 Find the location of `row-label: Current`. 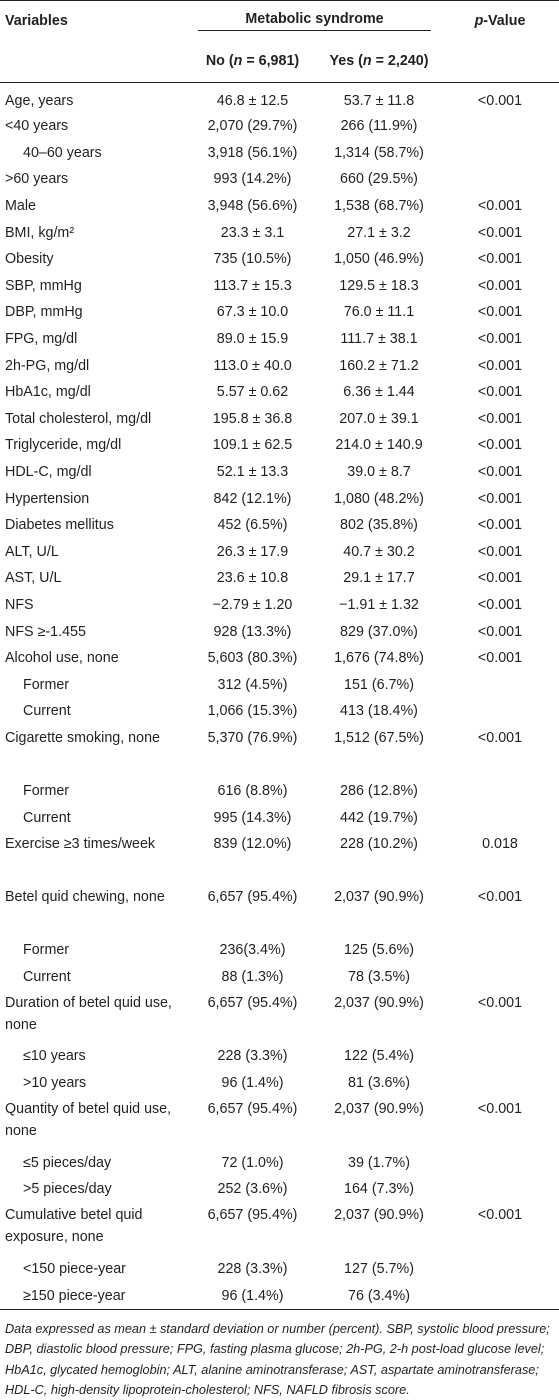

row-label: Current is located at coordinates (47, 976).